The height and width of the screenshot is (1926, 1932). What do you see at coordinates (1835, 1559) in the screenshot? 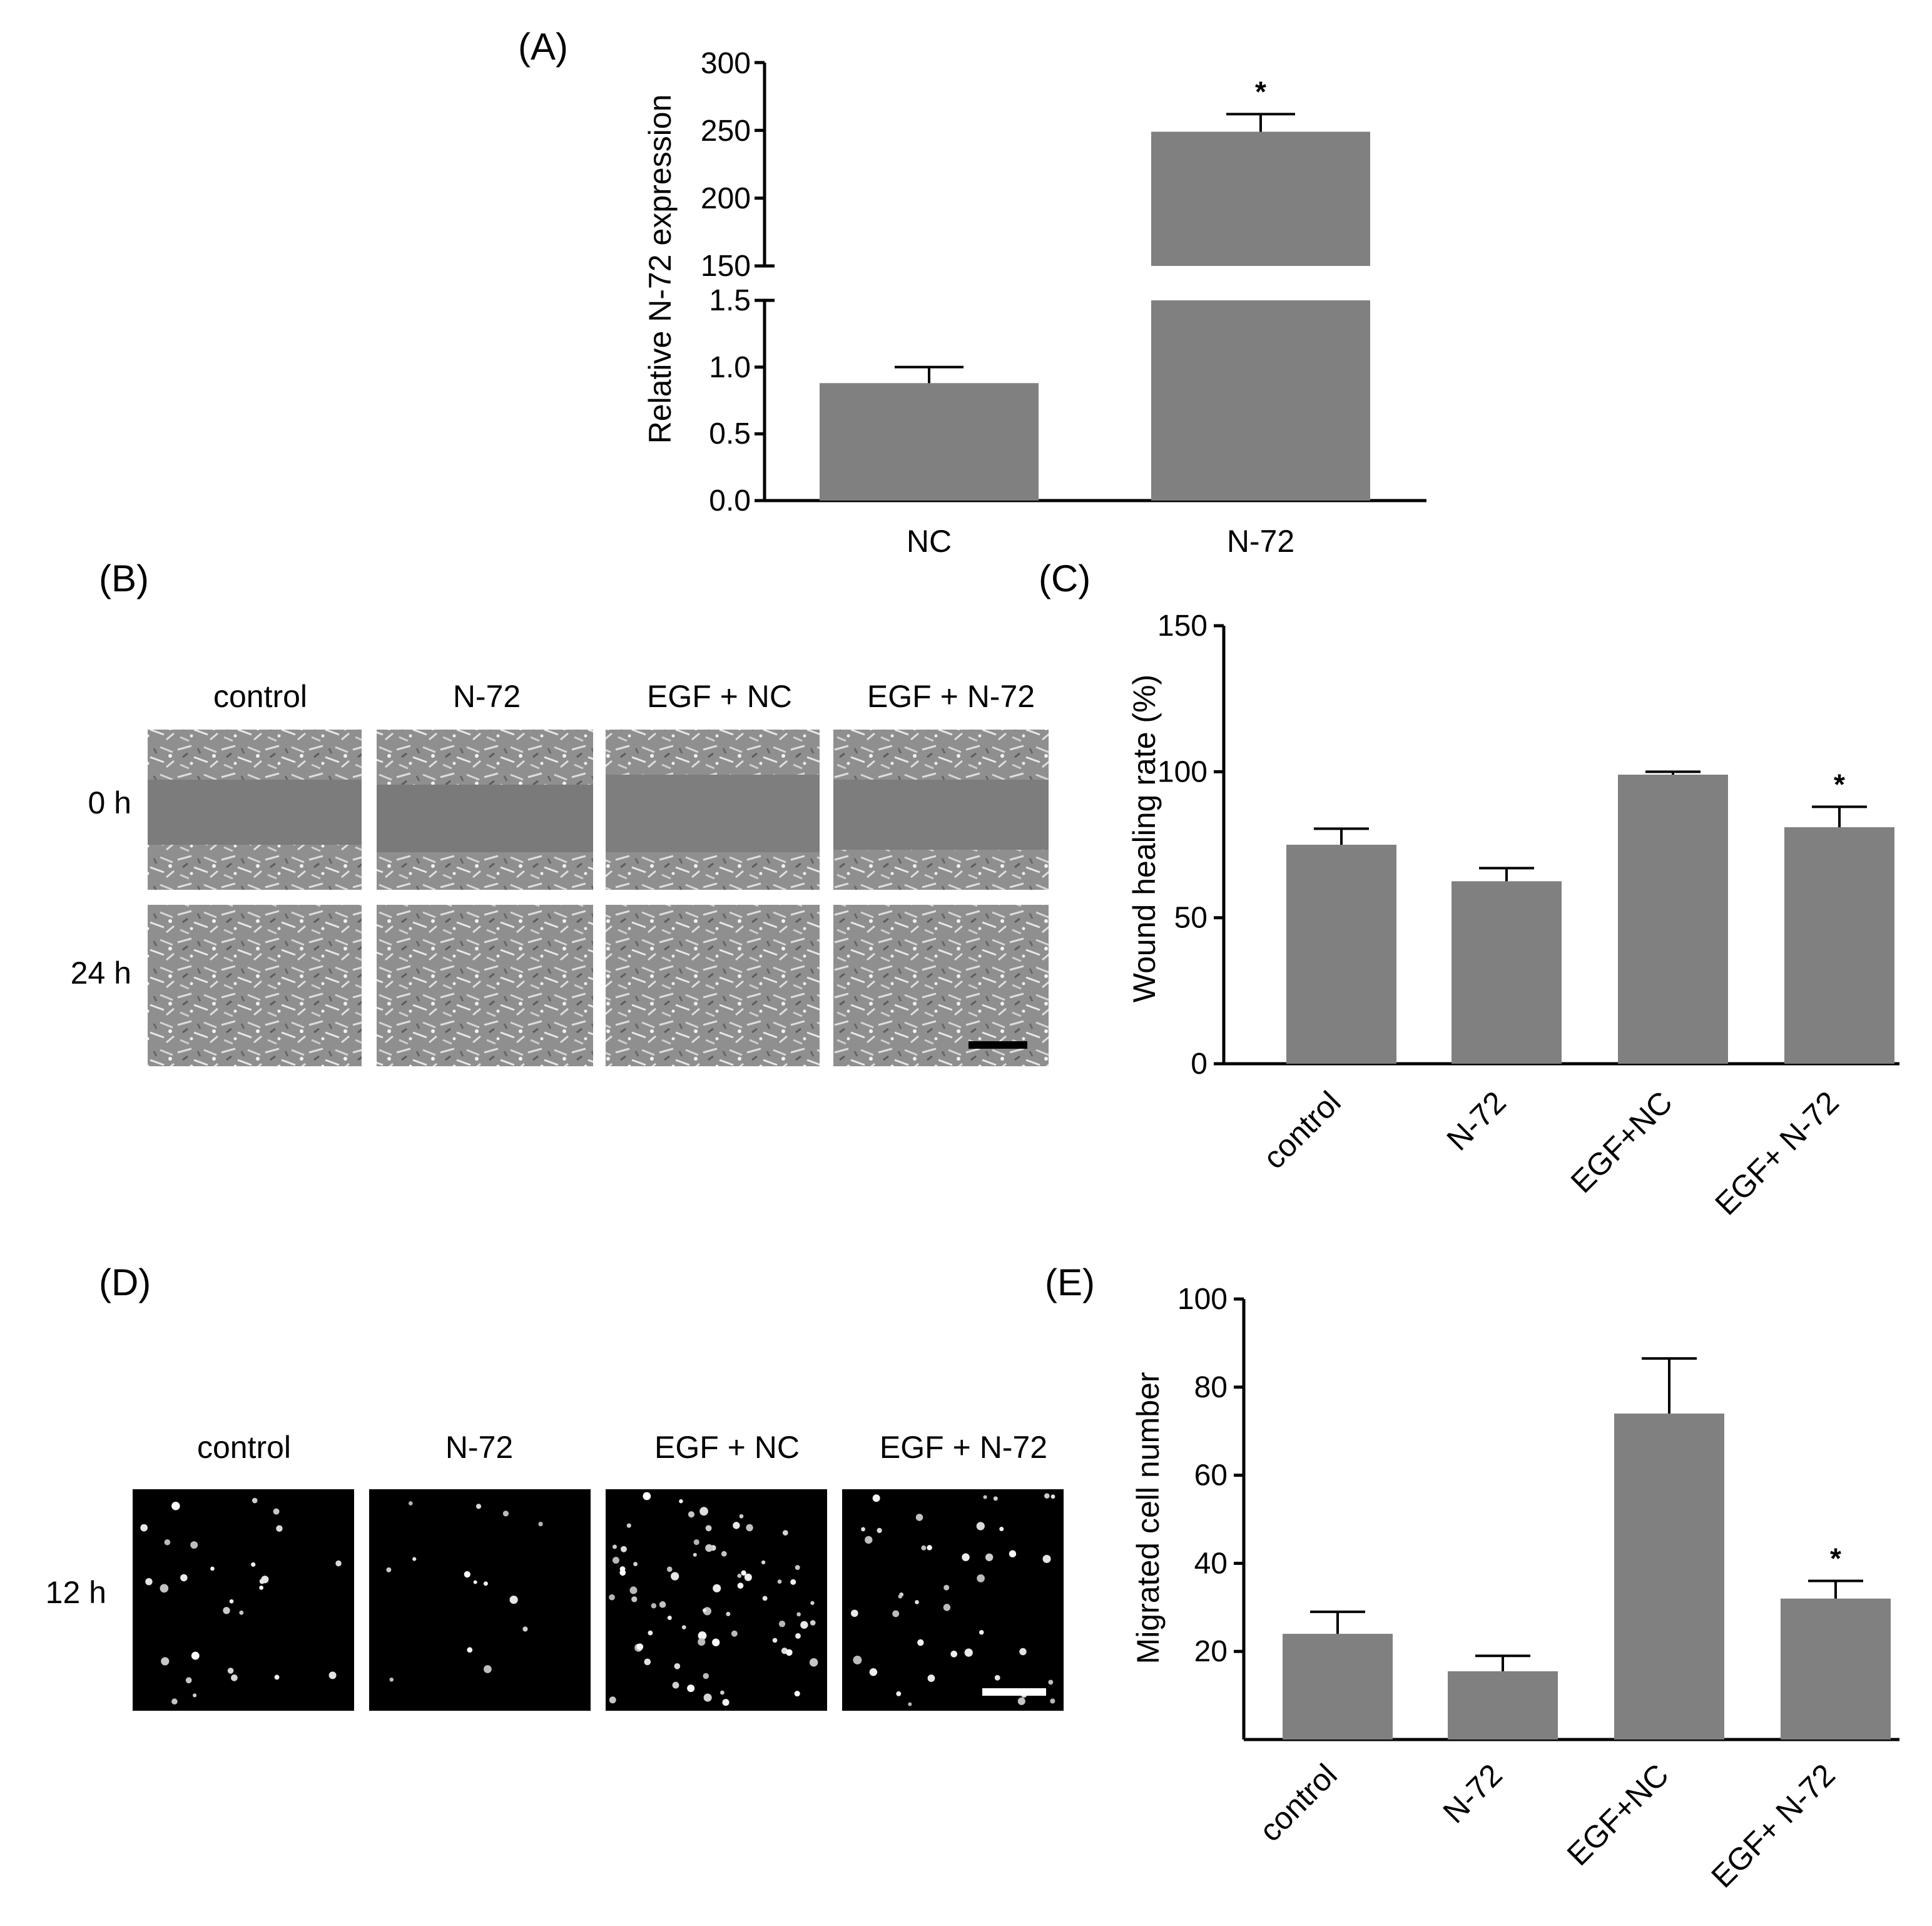
I see `chart-e-significance-marker: *` at bounding box center [1835, 1559].